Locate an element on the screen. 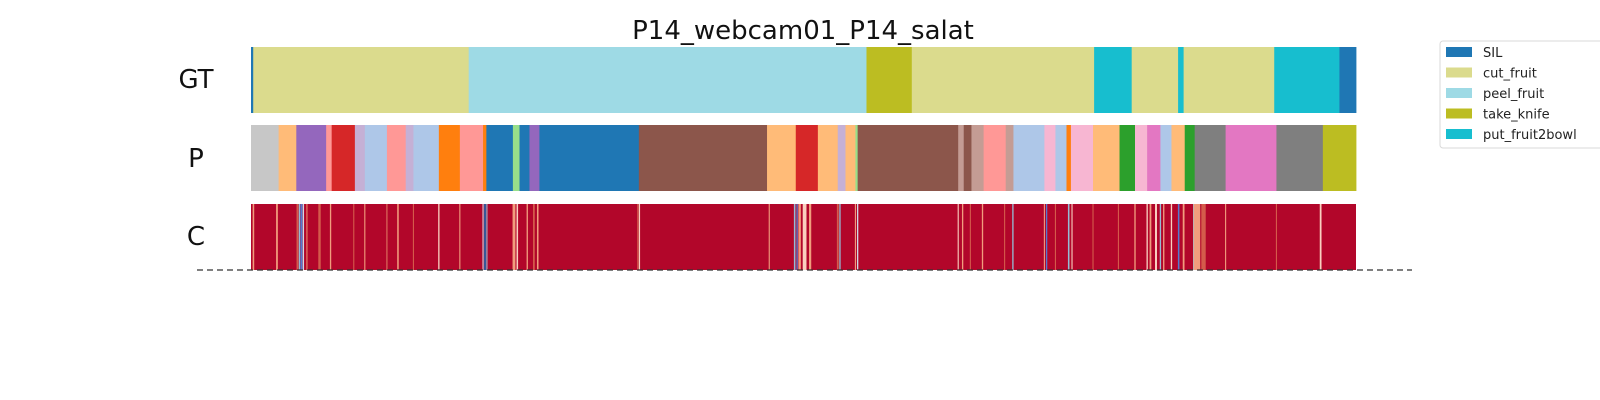 The width and height of the screenshot is (1600, 400). confidence-row-heatmap is located at coordinates (803, 237).